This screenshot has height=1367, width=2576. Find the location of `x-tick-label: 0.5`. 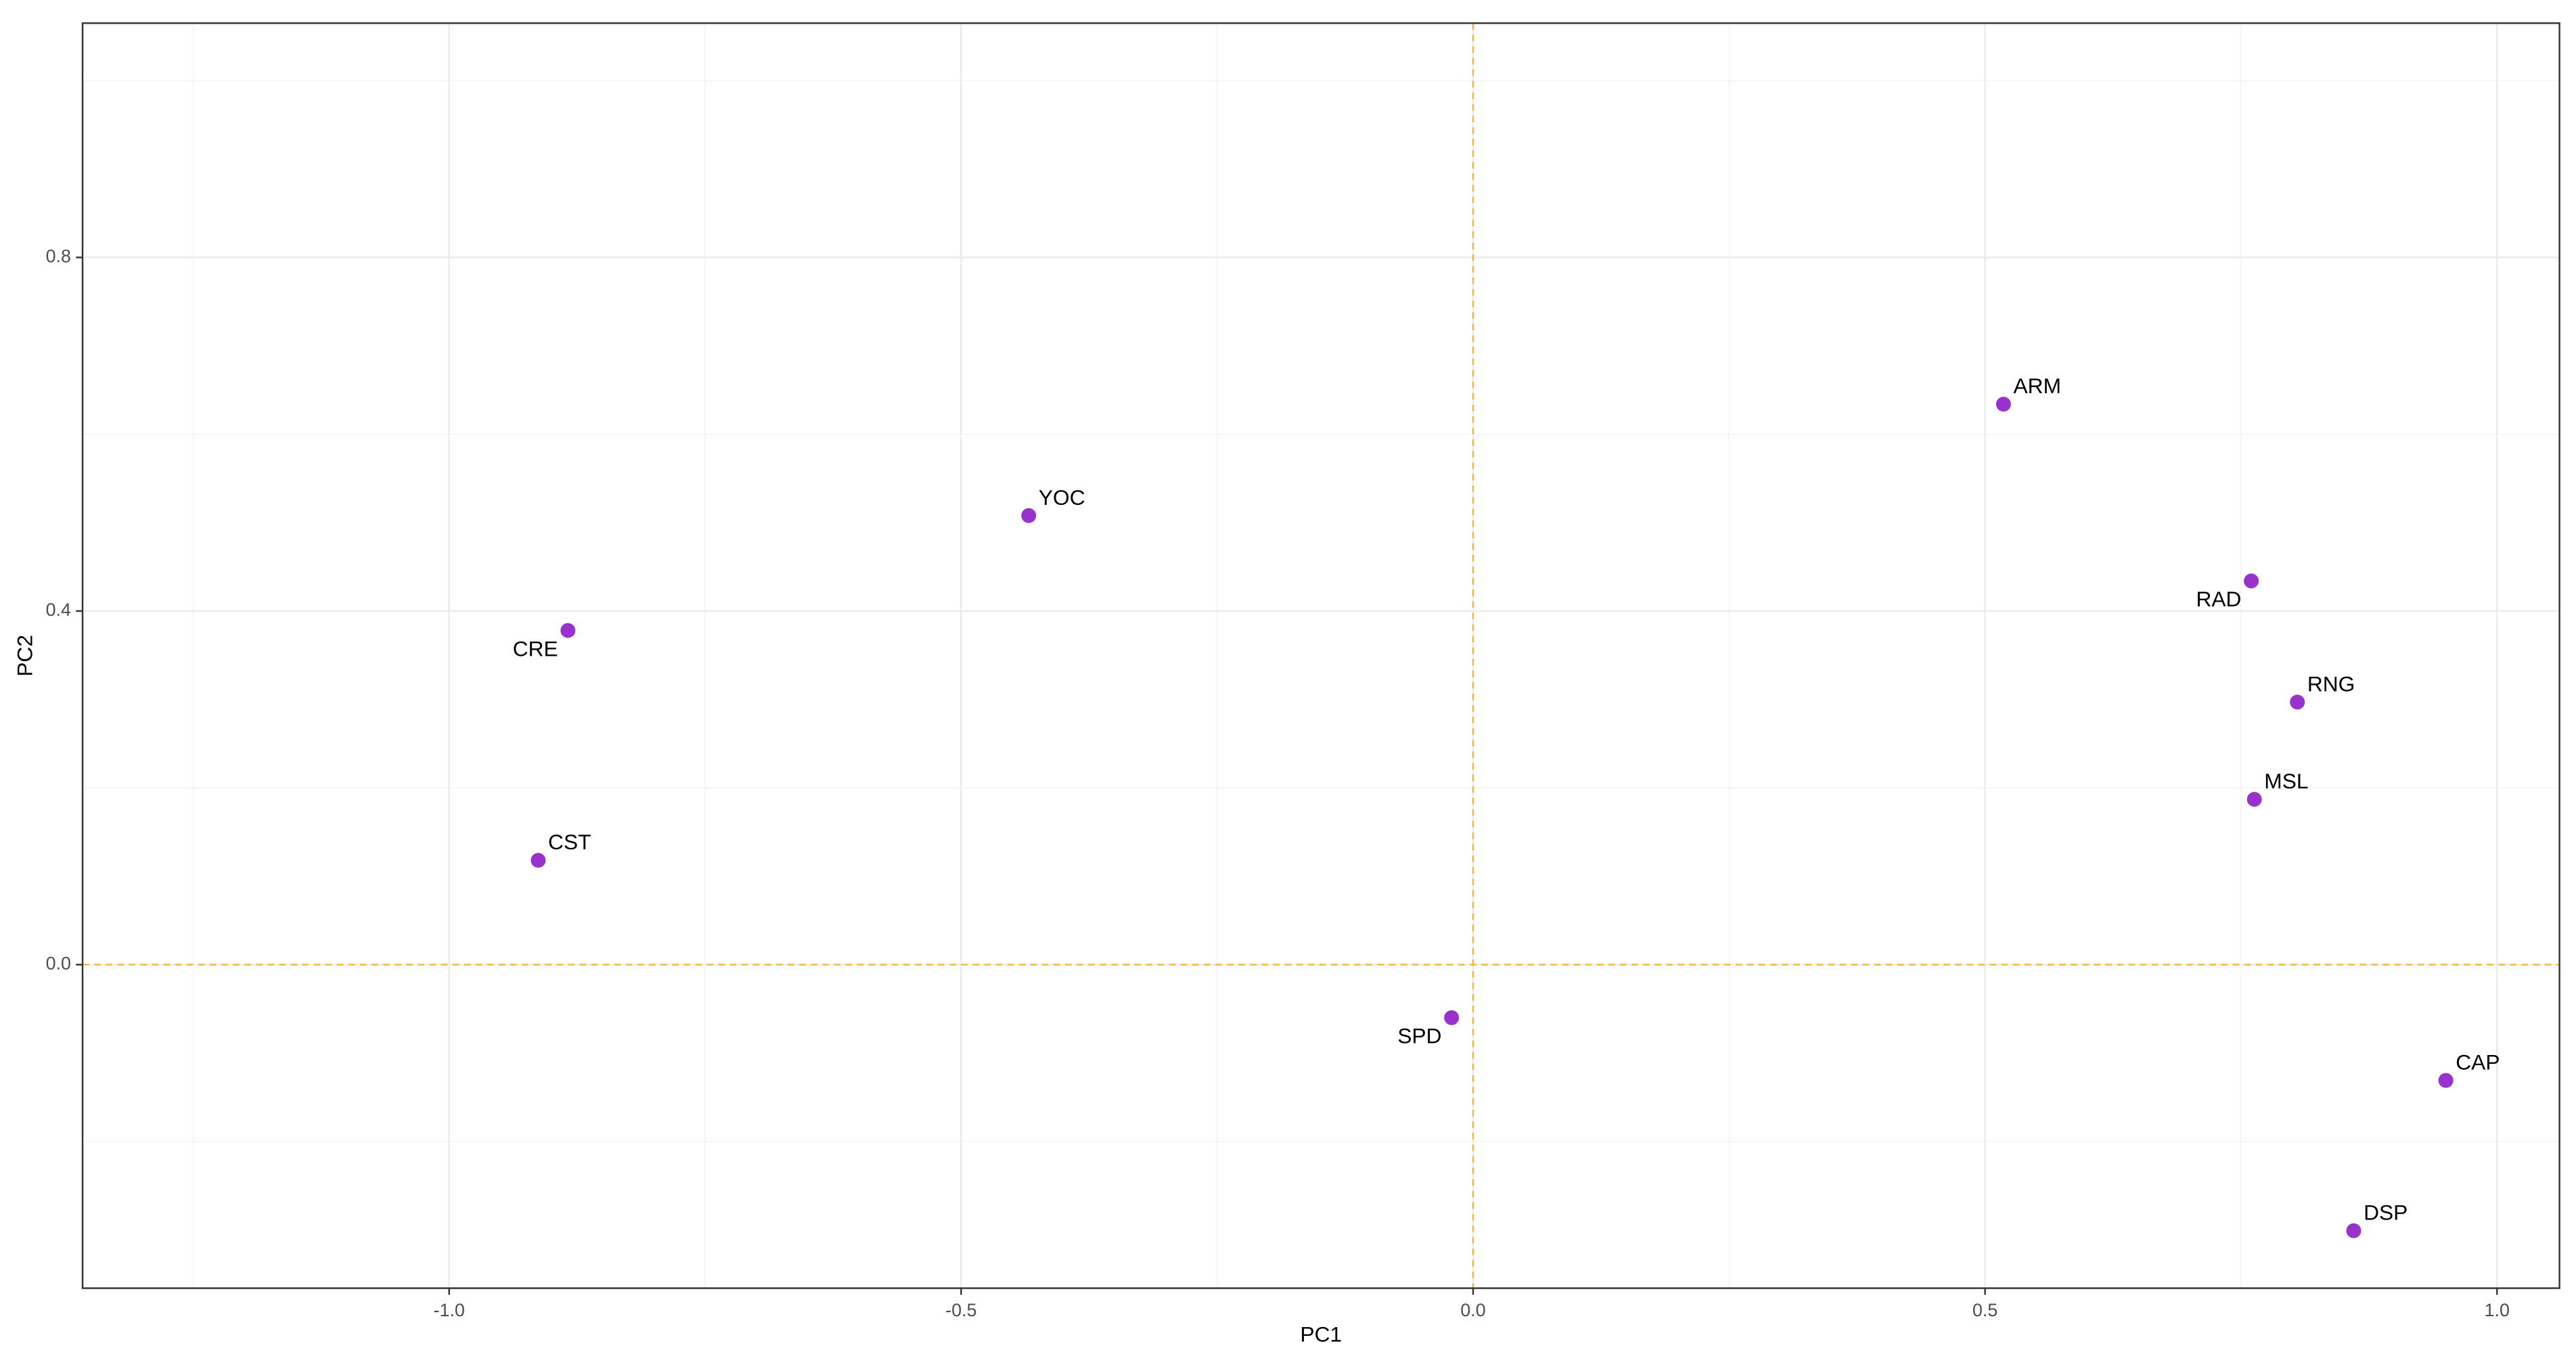

x-tick-label: 0.5 is located at coordinates (1985, 1310).